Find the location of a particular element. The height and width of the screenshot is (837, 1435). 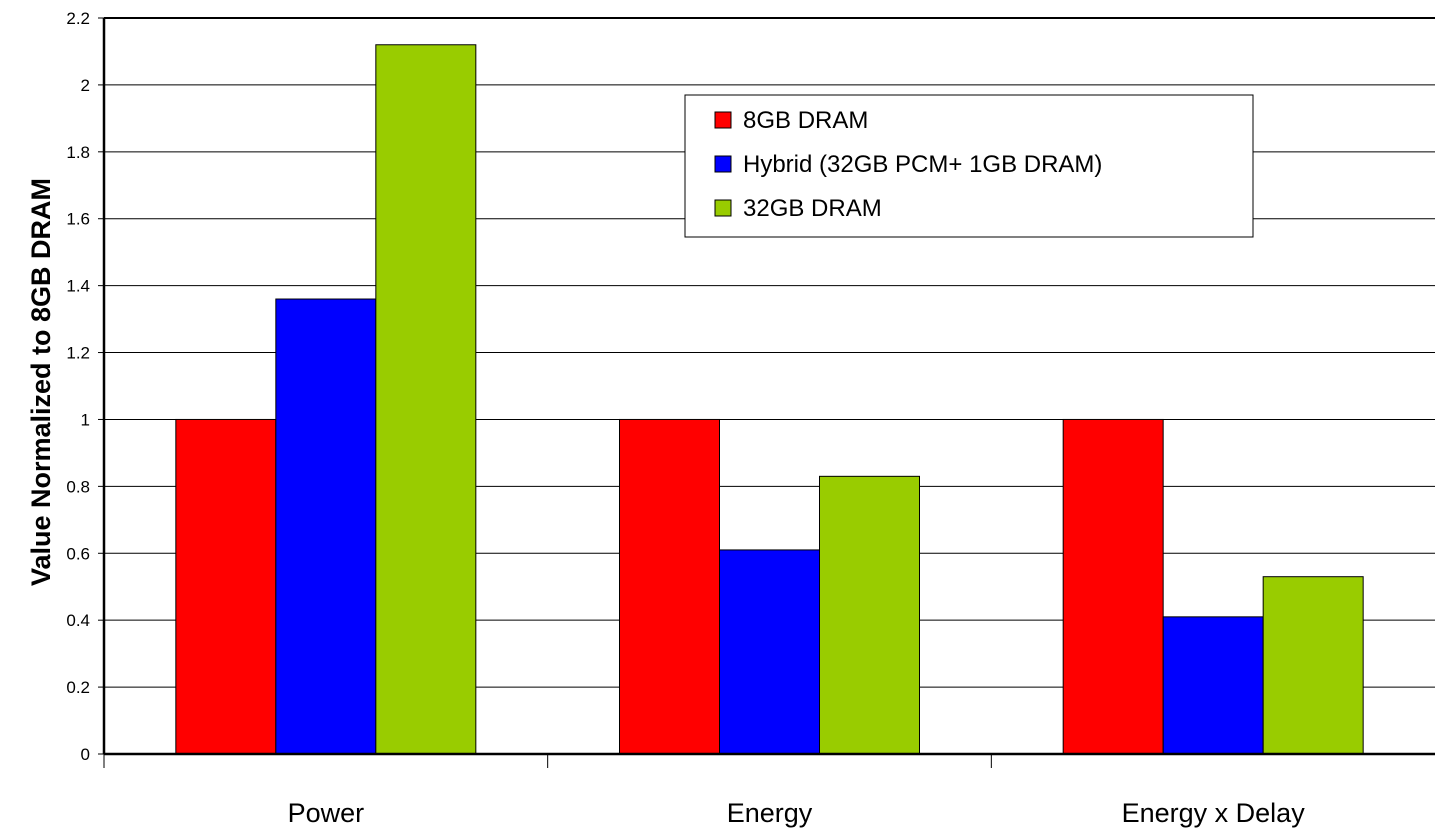

x-category-label: Energy is located at coordinates (770, 813).